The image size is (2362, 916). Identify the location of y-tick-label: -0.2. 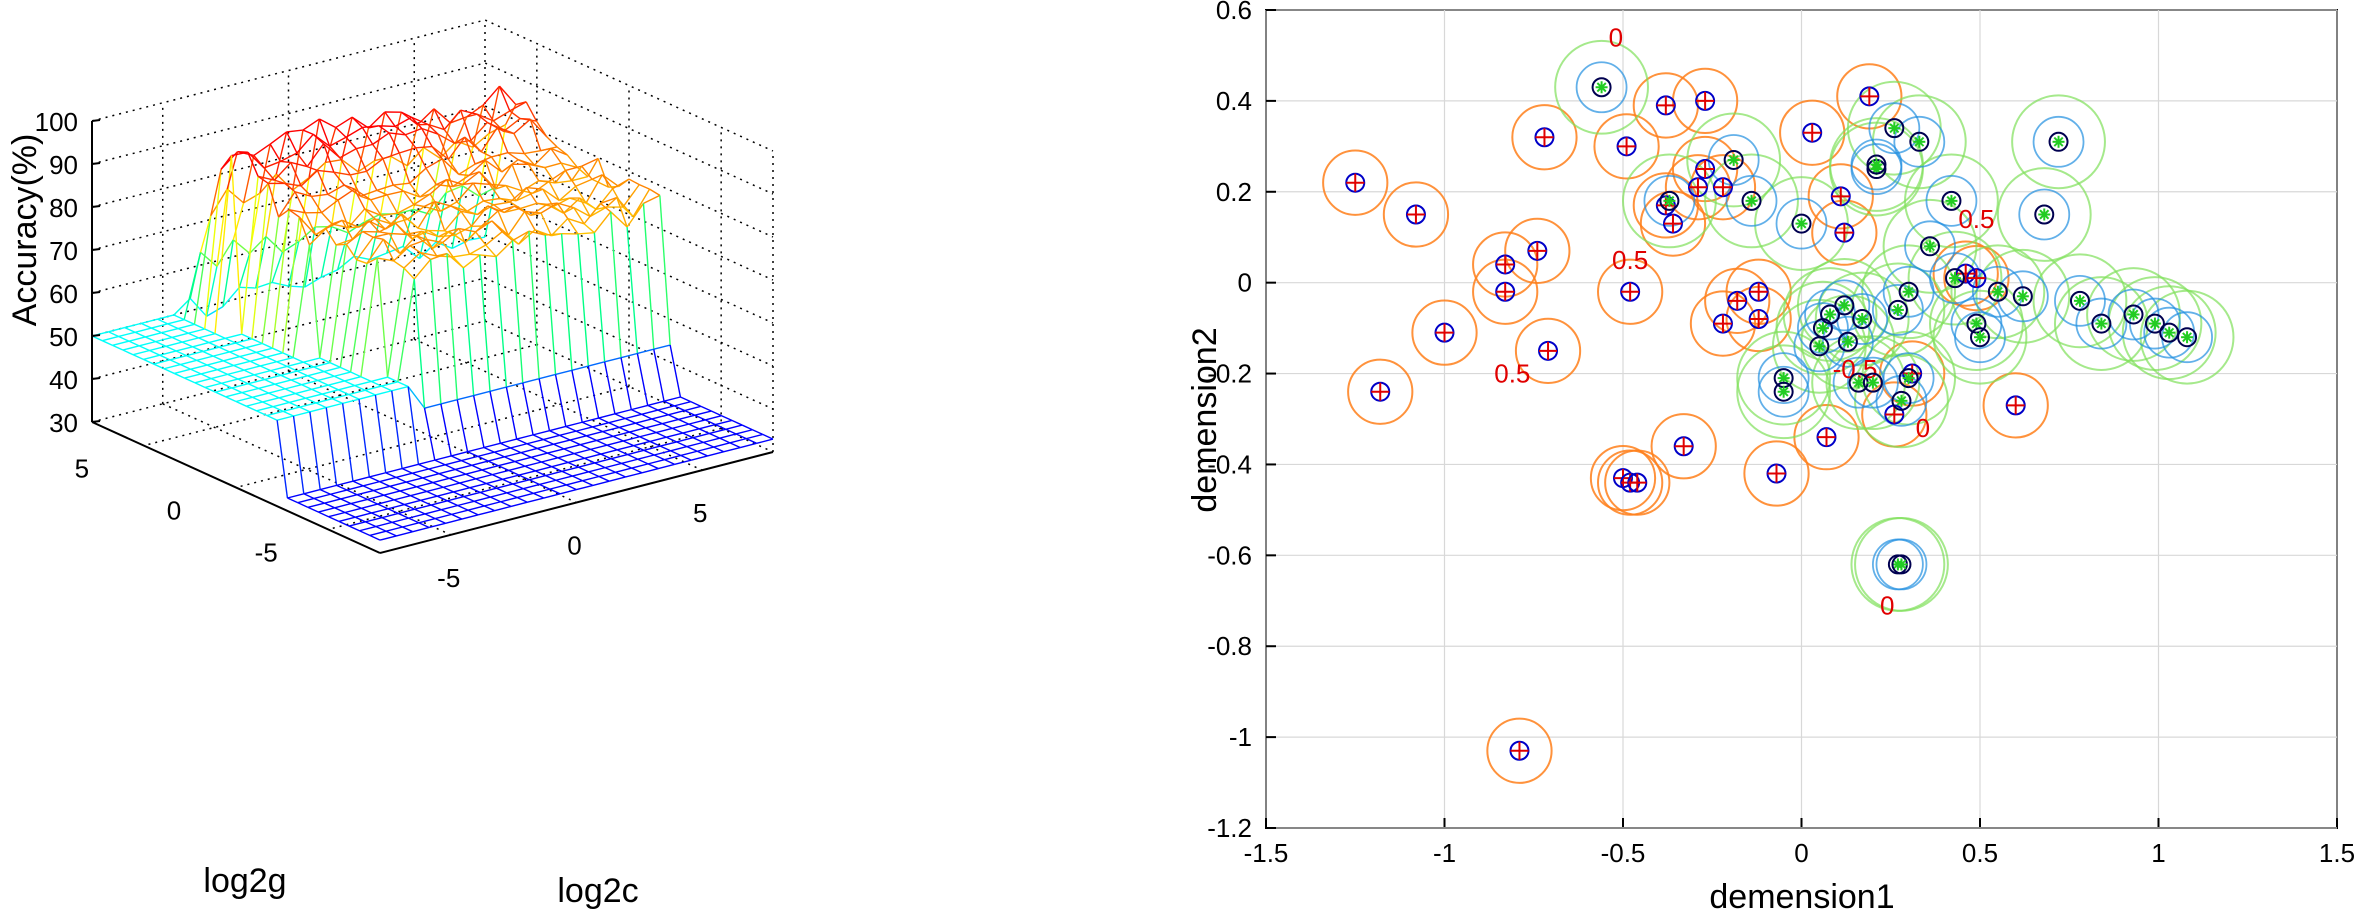
(1229, 374).